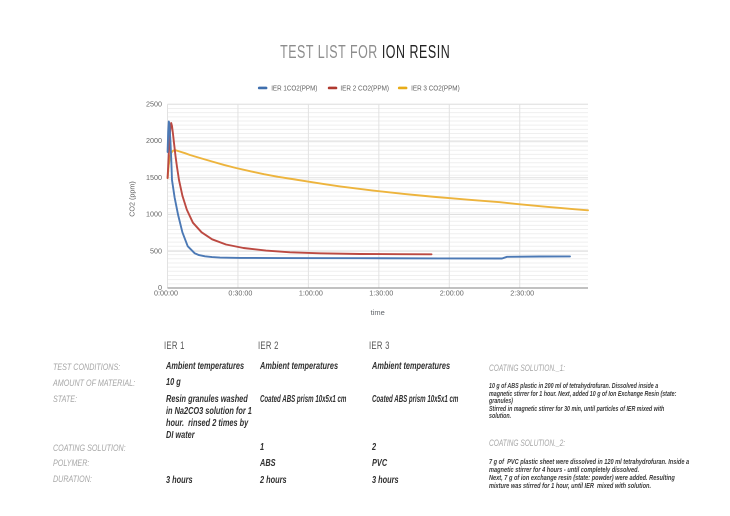 Image resolution: width=730 pixels, height=516 pixels. I want to click on svg-text: 0, so click(160, 287).